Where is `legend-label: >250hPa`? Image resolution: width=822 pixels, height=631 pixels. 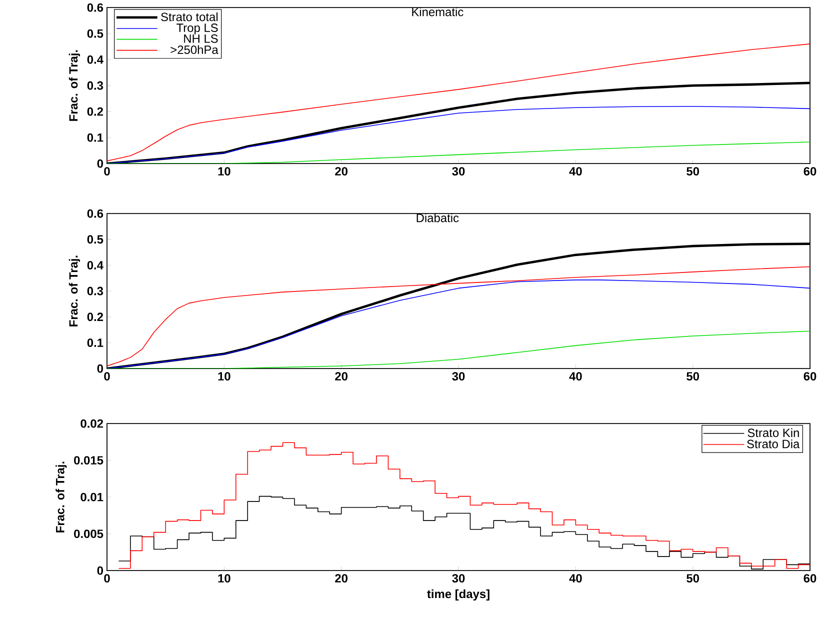 legend-label: >250hPa is located at coordinates (194, 49).